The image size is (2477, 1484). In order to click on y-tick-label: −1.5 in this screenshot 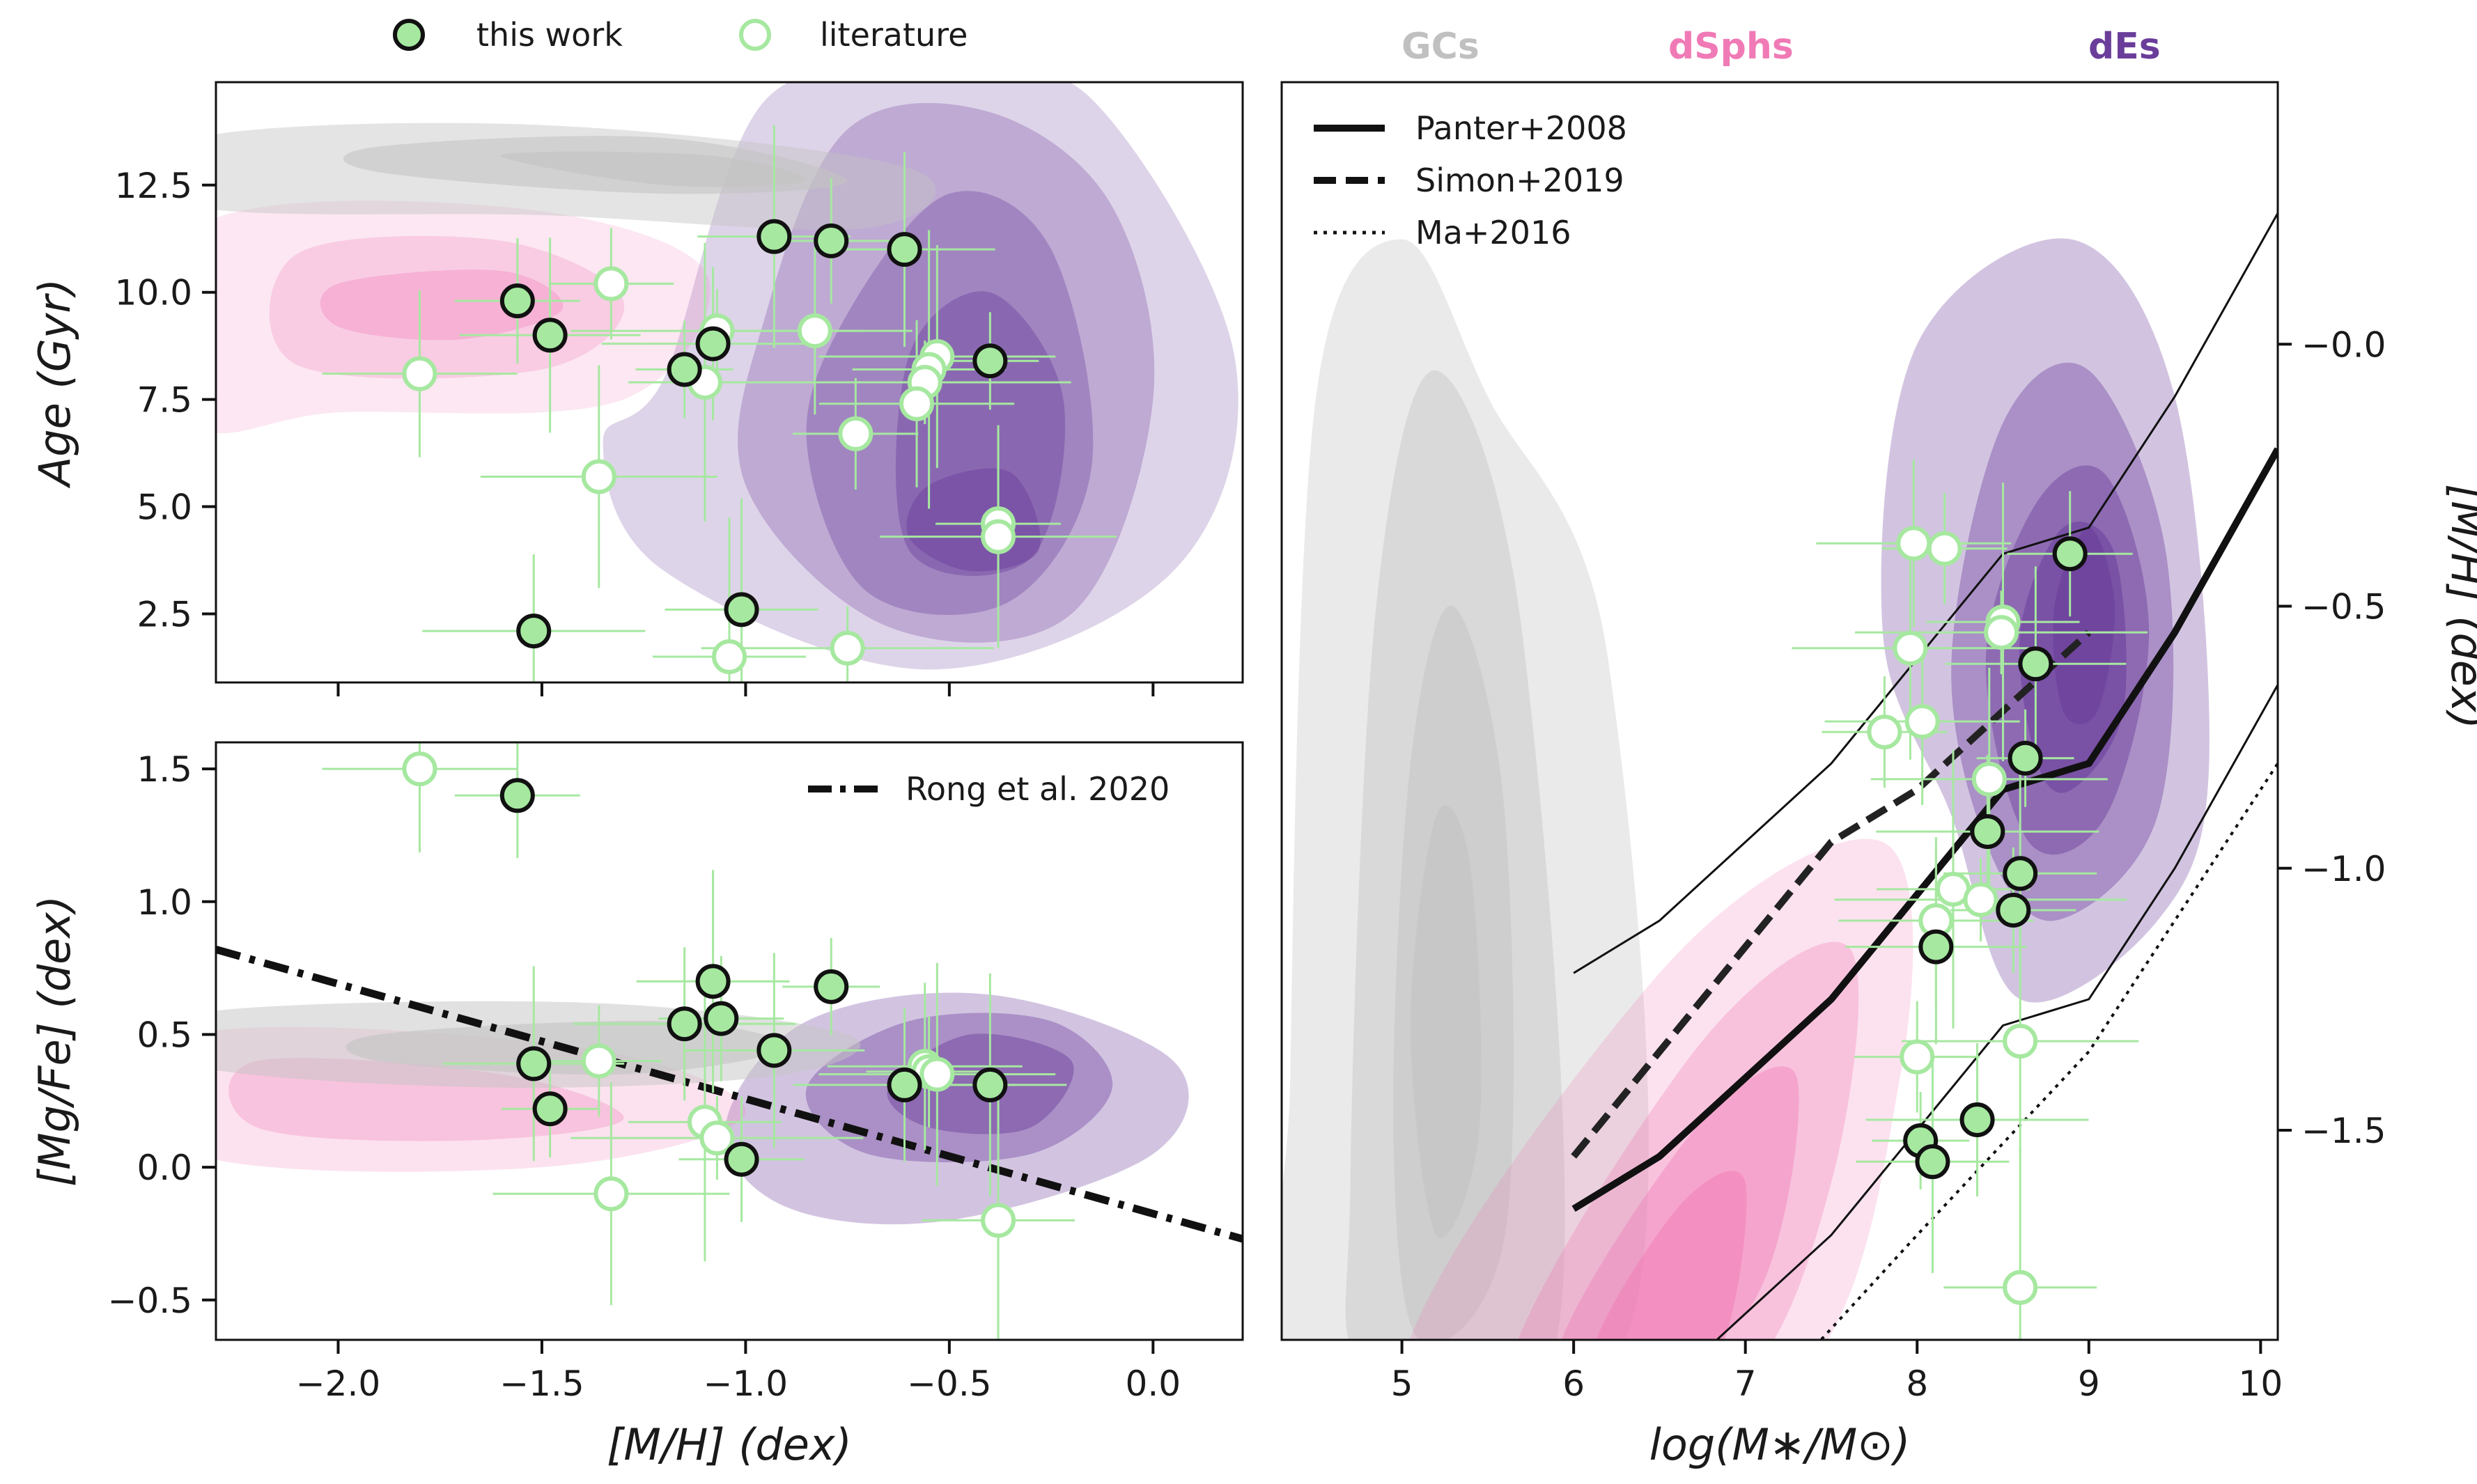, I will do `click(2344, 1131)`.